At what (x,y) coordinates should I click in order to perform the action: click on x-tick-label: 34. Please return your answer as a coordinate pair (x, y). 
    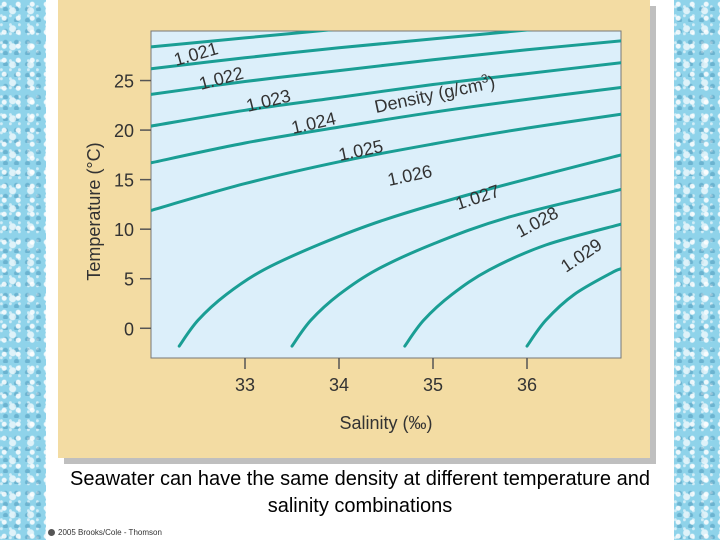
    Looking at the image, I should click on (339, 385).